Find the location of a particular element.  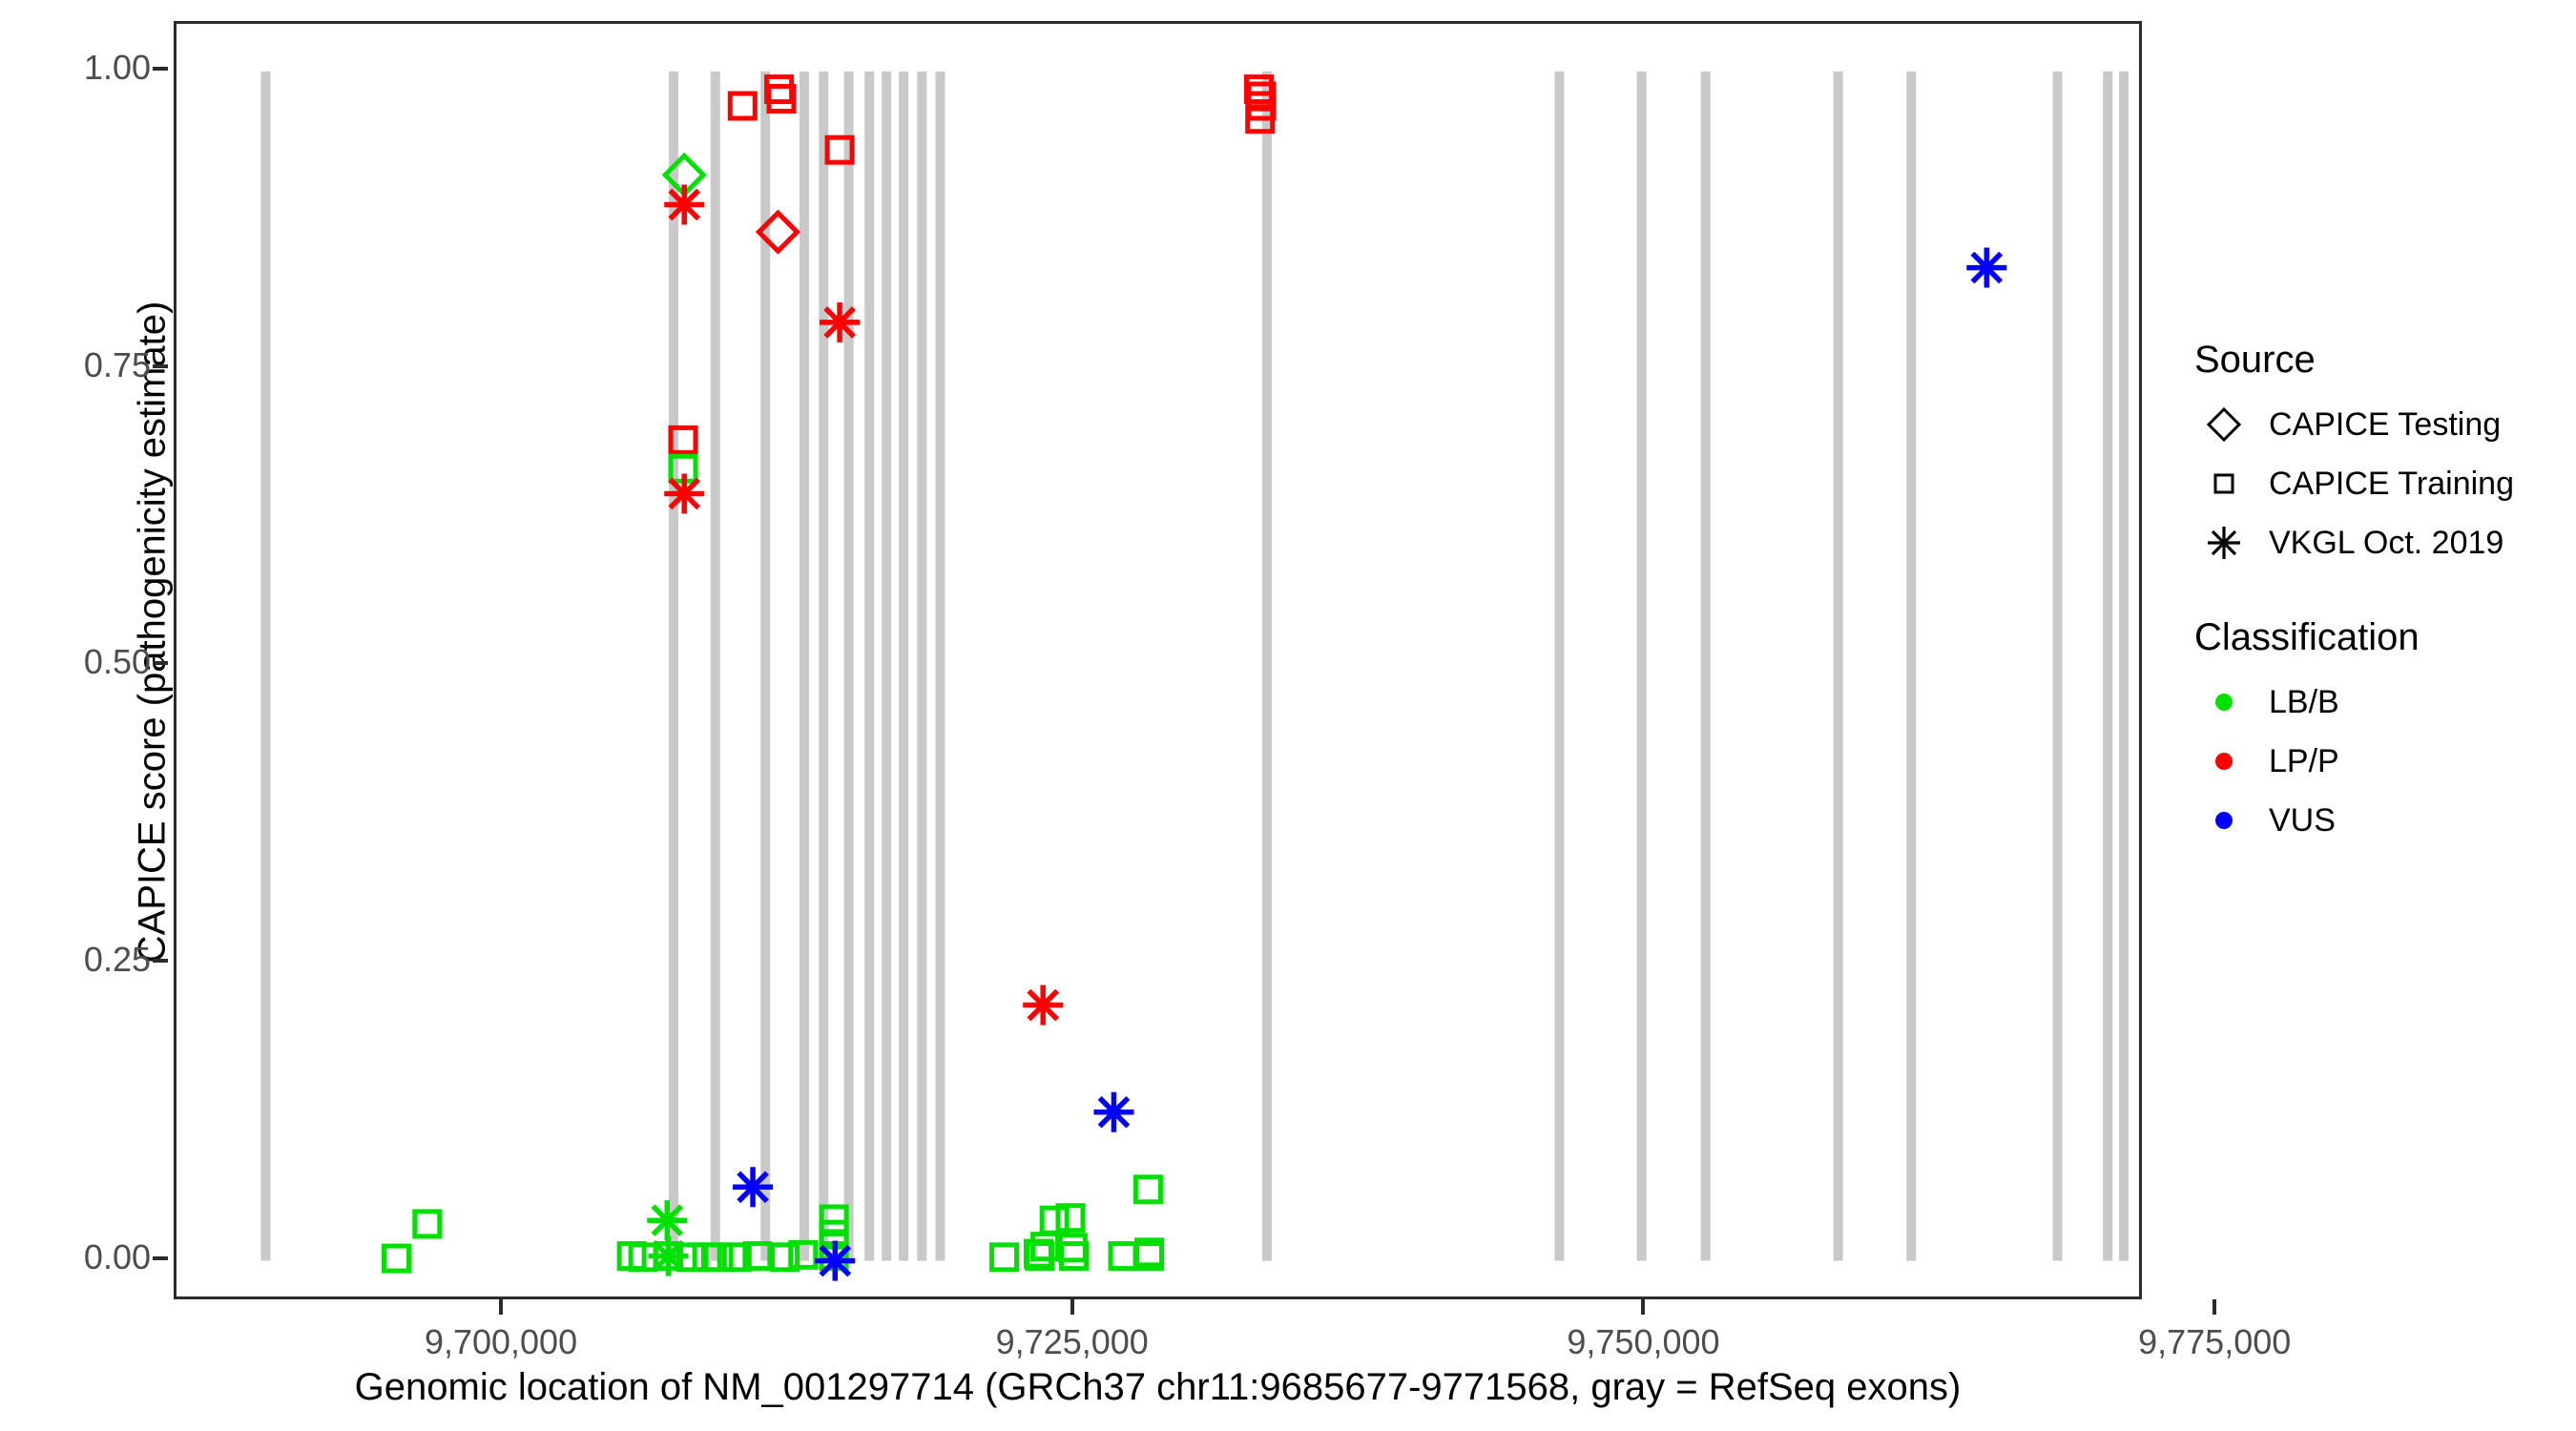

legend-label-capice-training: CAPICE Training is located at coordinates (2391, 484).